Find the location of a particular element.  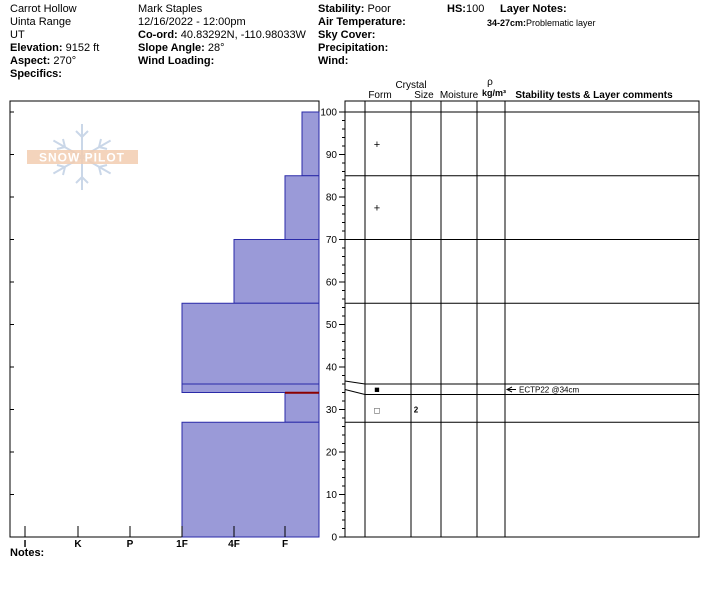

hardness-tick-label-5: F is located at coordinates (285, 544).